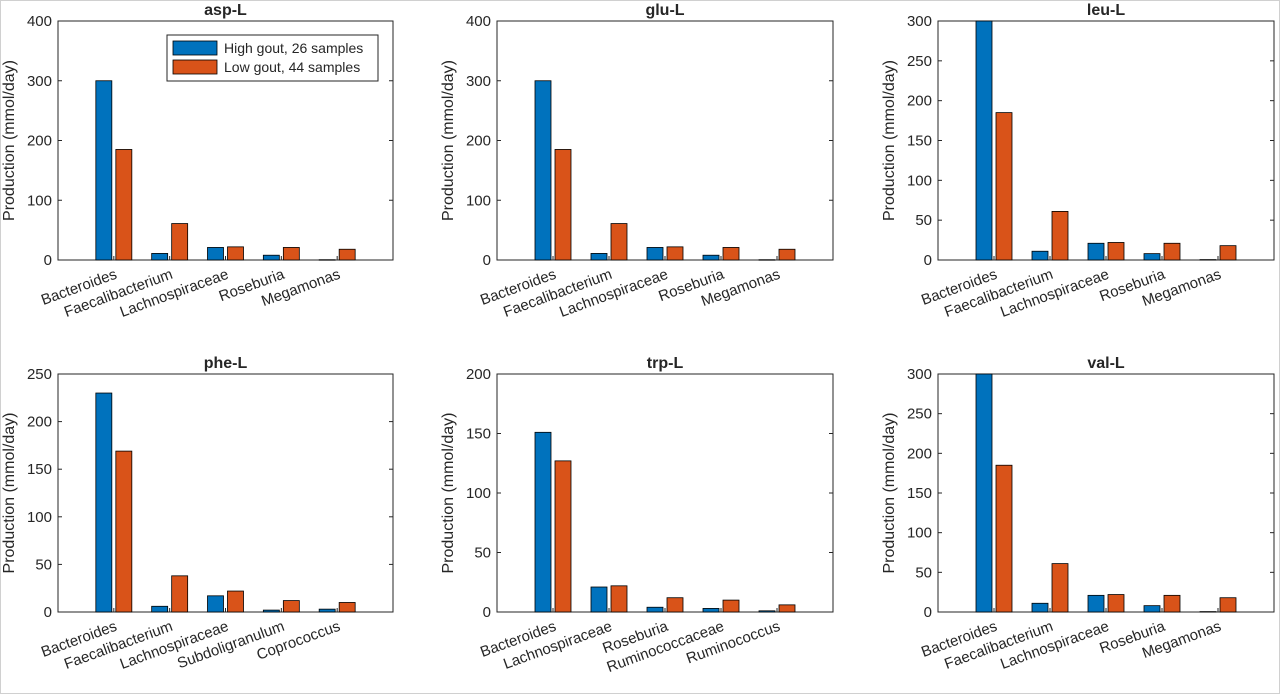 The height and width of the screenshot is (699, 1280). What do you see at coordinates (665, 363) in the screenshot?
I see `panel-title: trp-L` at bounding box center [665, 363].